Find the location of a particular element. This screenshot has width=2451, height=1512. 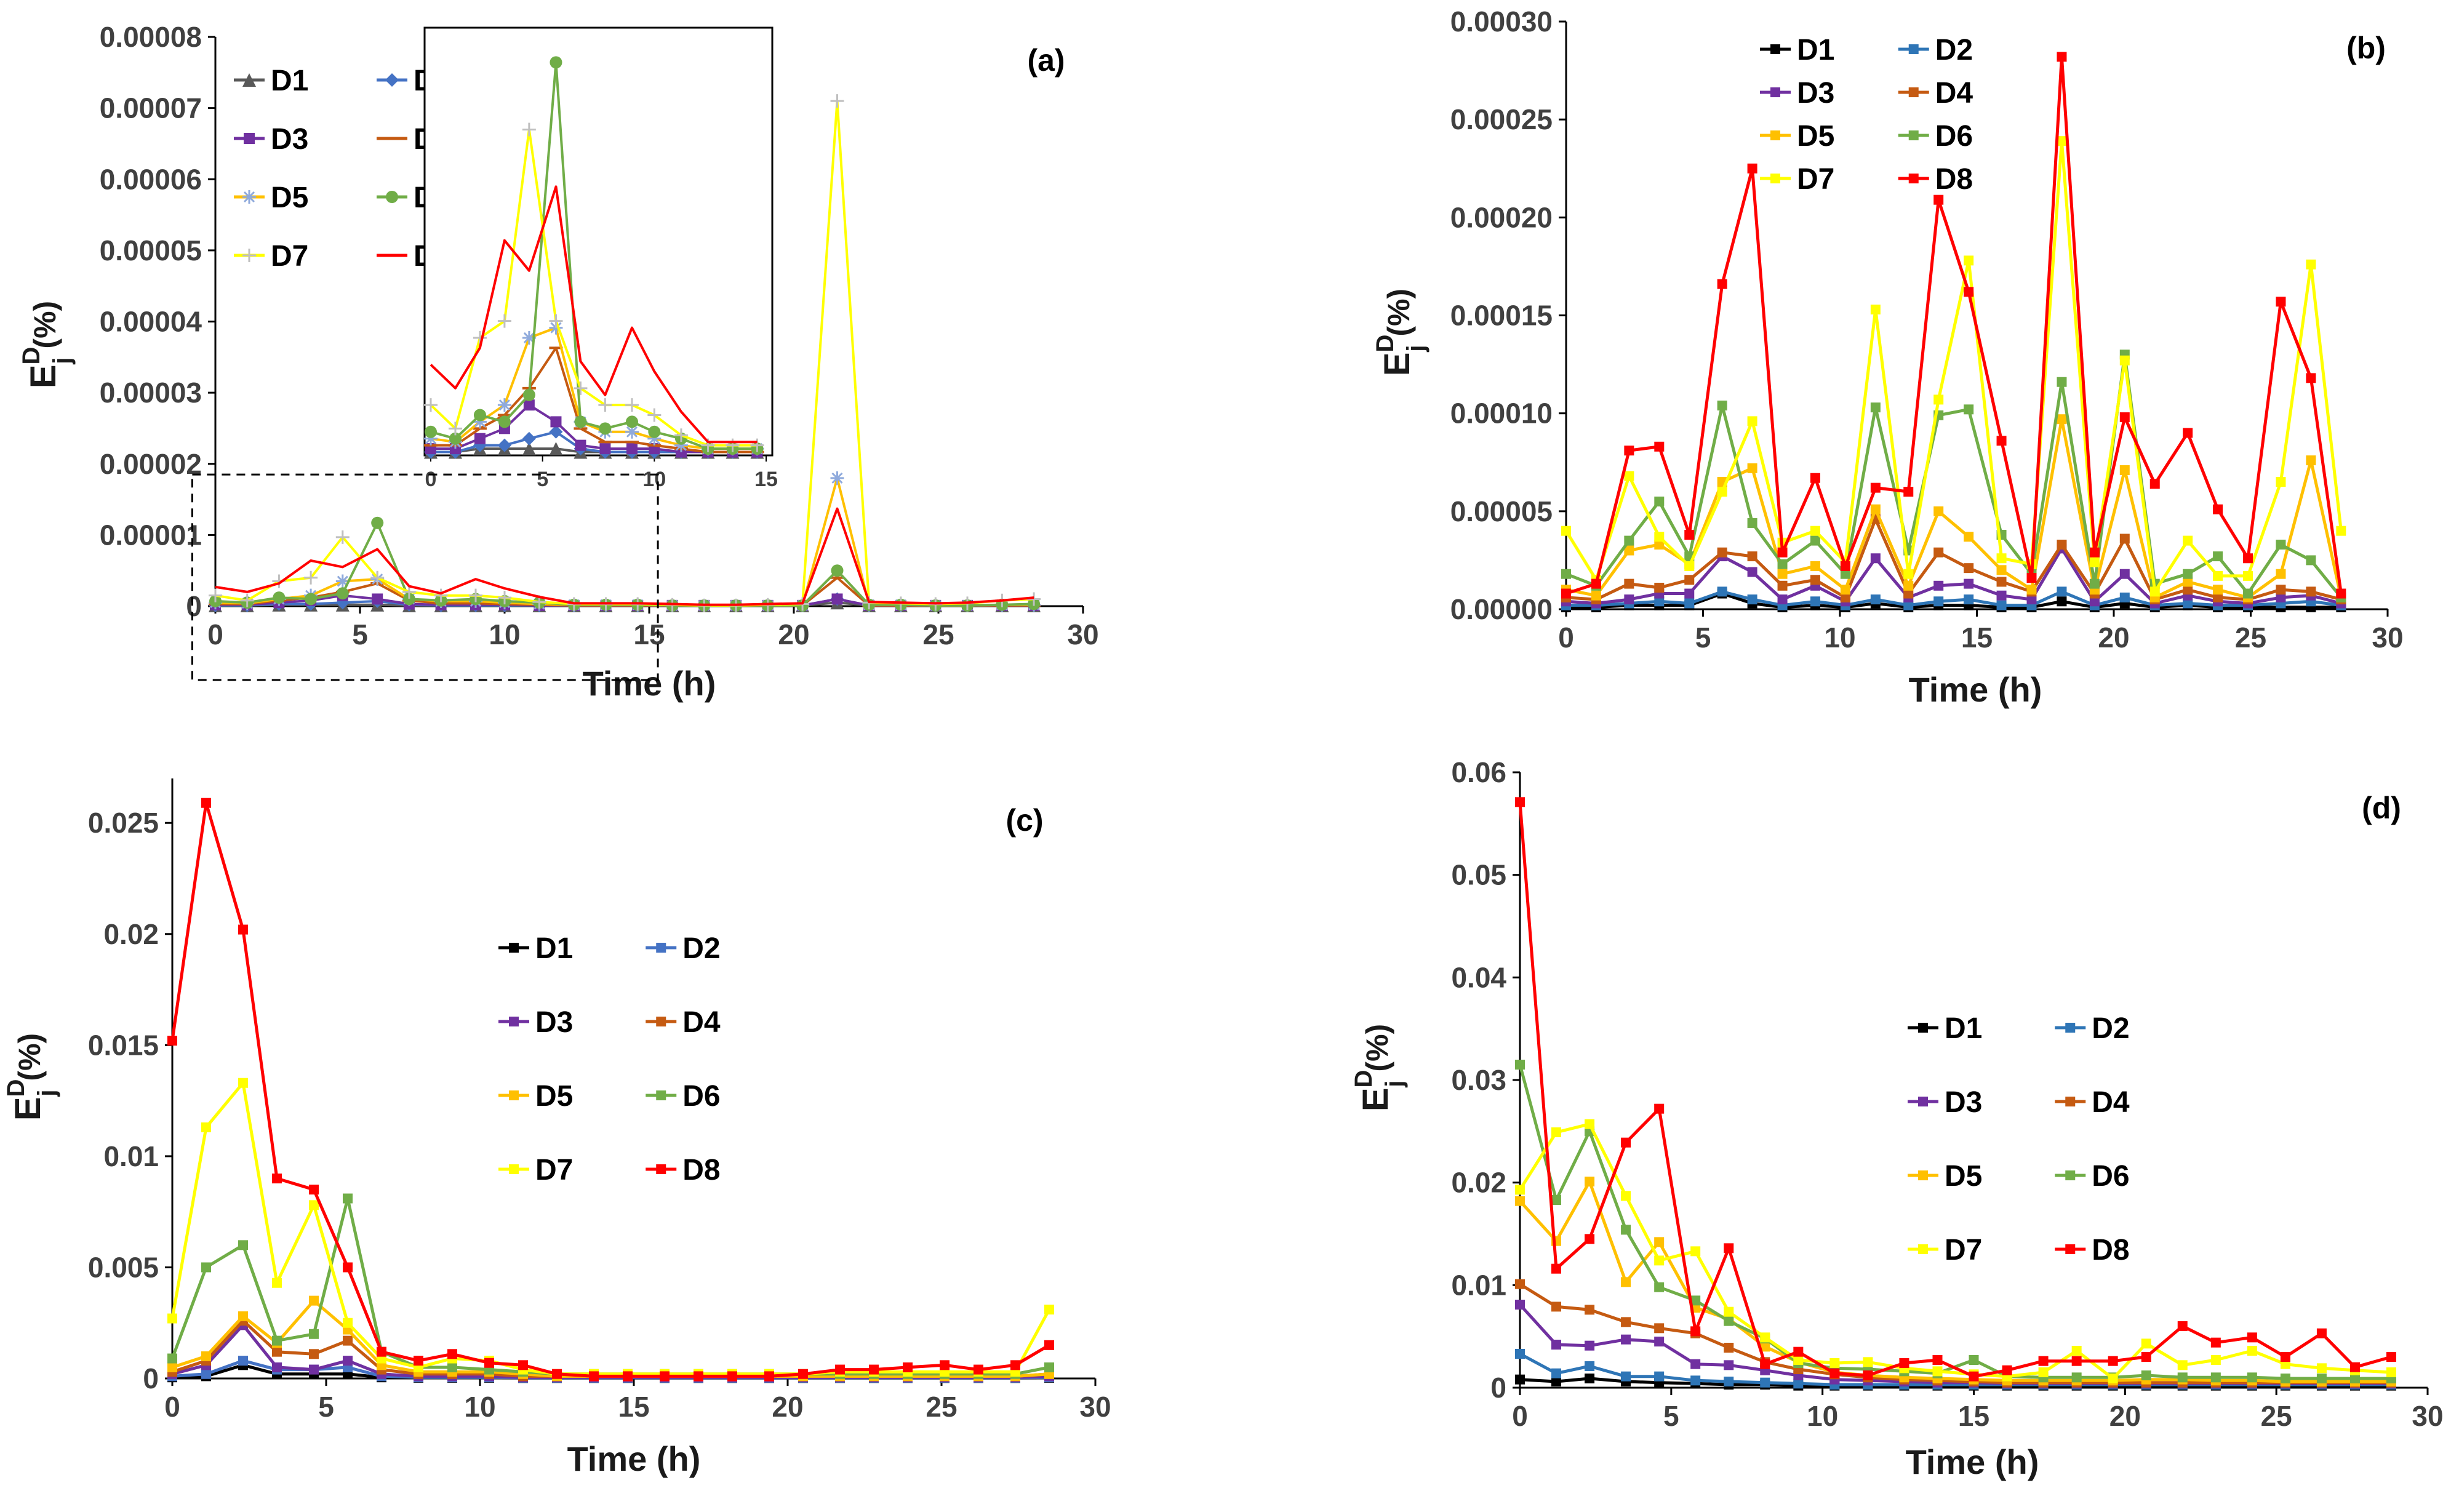

legend-label-d5: D5 is located at coordinates (289, 198).